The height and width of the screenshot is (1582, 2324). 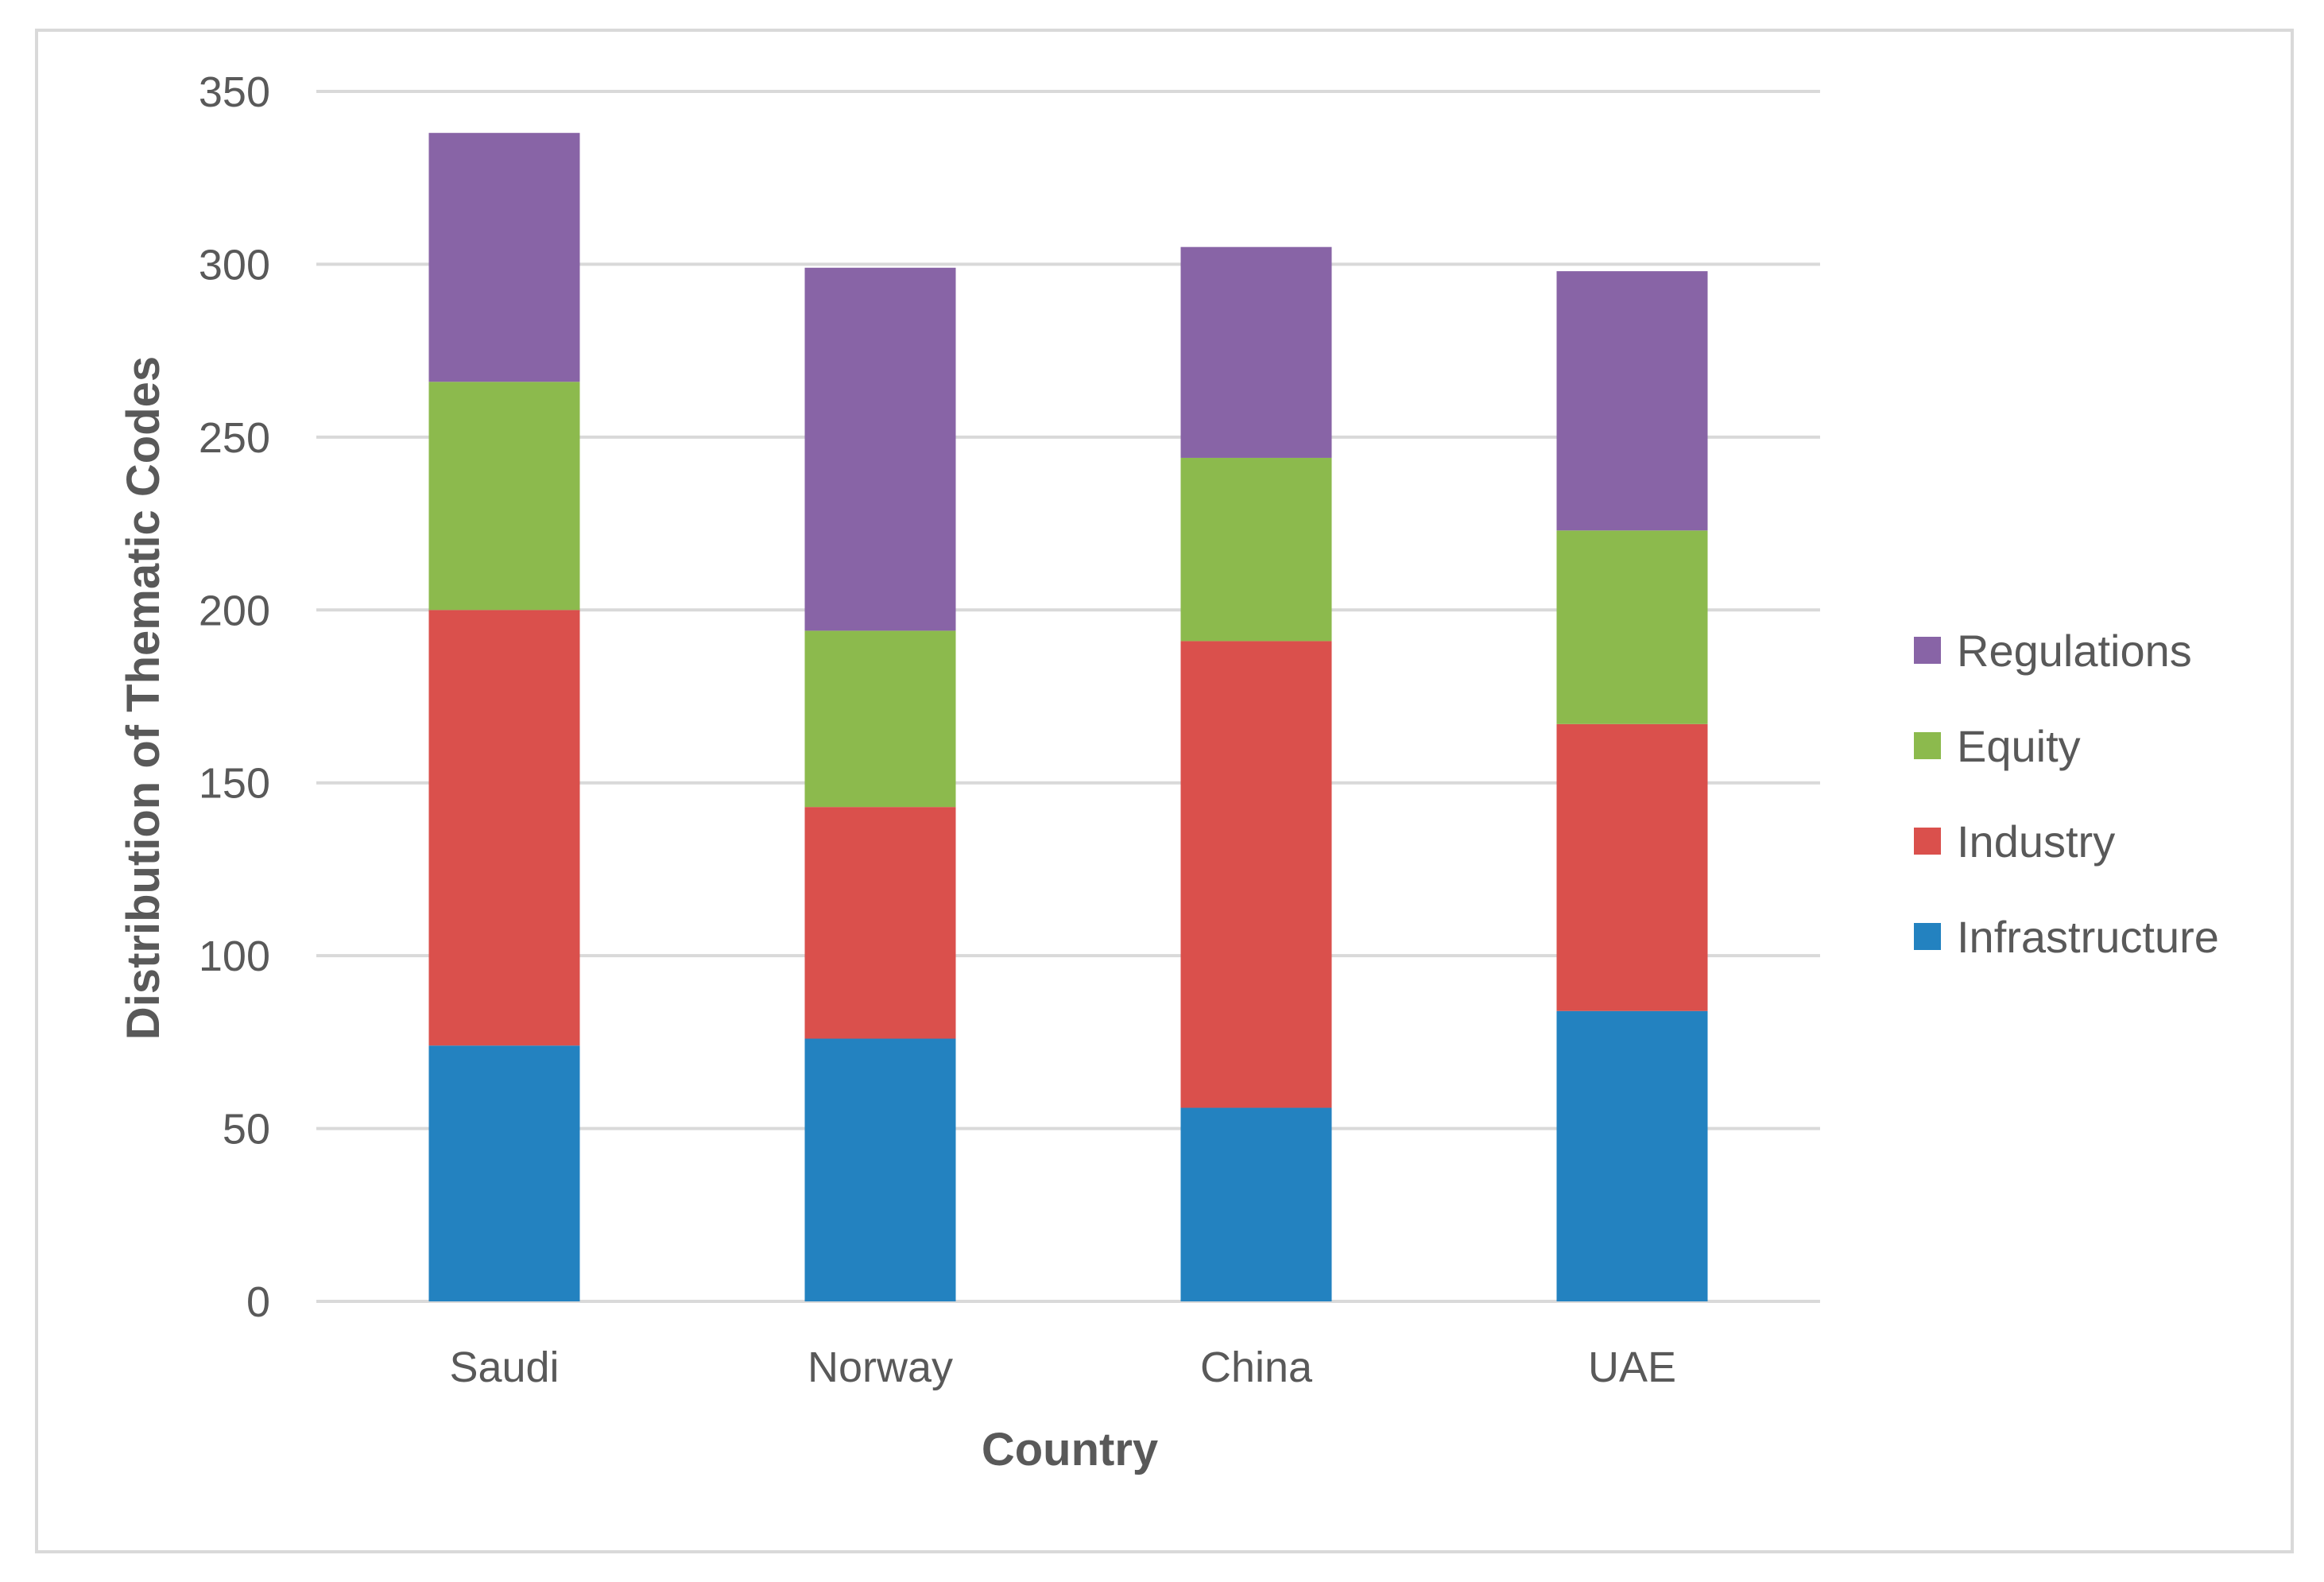 What do you see at coordinates (504, 1173) in the screenshot?
I see `bar-segment-infrastructure-saudi` at bounding box center [504, 1173].